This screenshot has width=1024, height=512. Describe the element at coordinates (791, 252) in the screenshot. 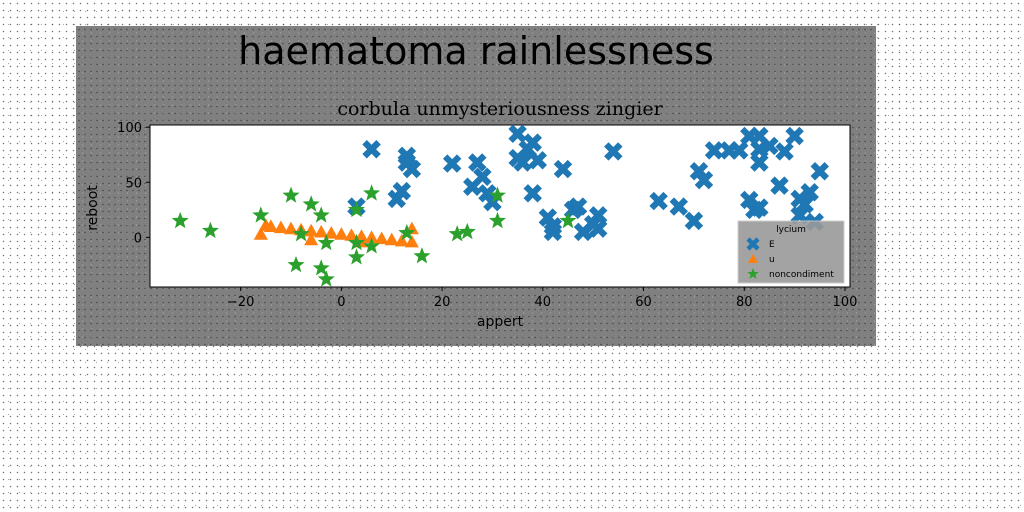

I see `legend: lycium Eu noncondiment` at that location.